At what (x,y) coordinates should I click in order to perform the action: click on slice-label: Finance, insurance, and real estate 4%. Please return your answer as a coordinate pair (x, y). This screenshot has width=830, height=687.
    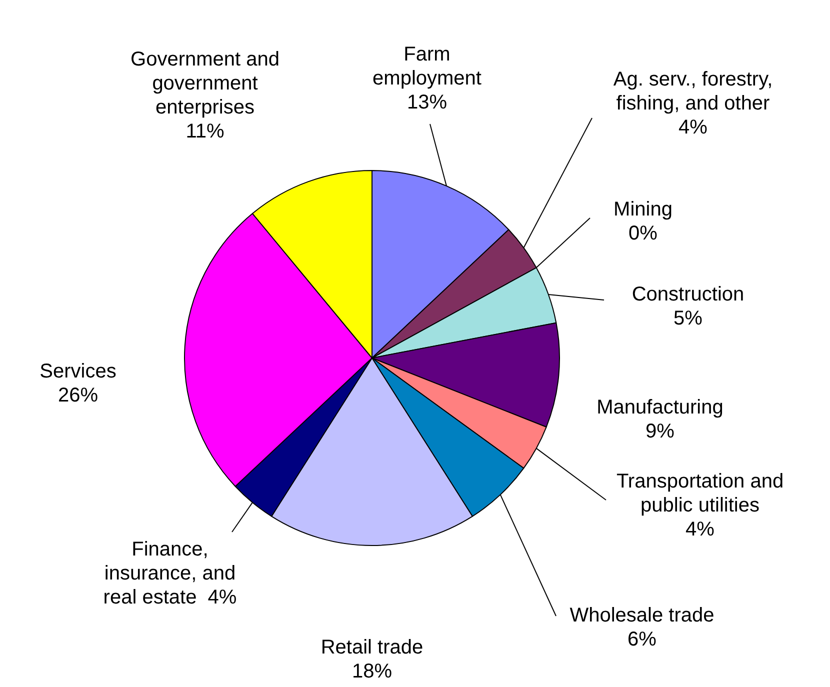
    Looking at the image, I should click on (170, 573).